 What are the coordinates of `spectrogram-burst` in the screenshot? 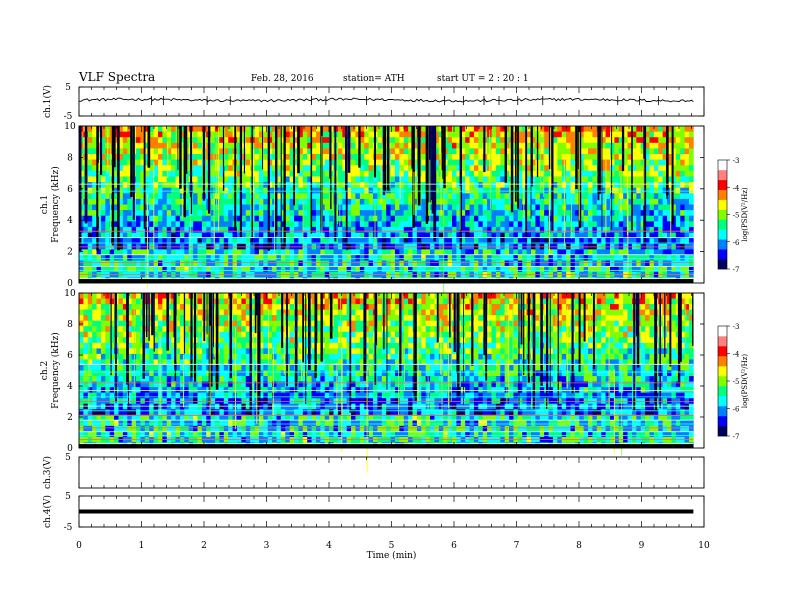 It's located at (579, 176).